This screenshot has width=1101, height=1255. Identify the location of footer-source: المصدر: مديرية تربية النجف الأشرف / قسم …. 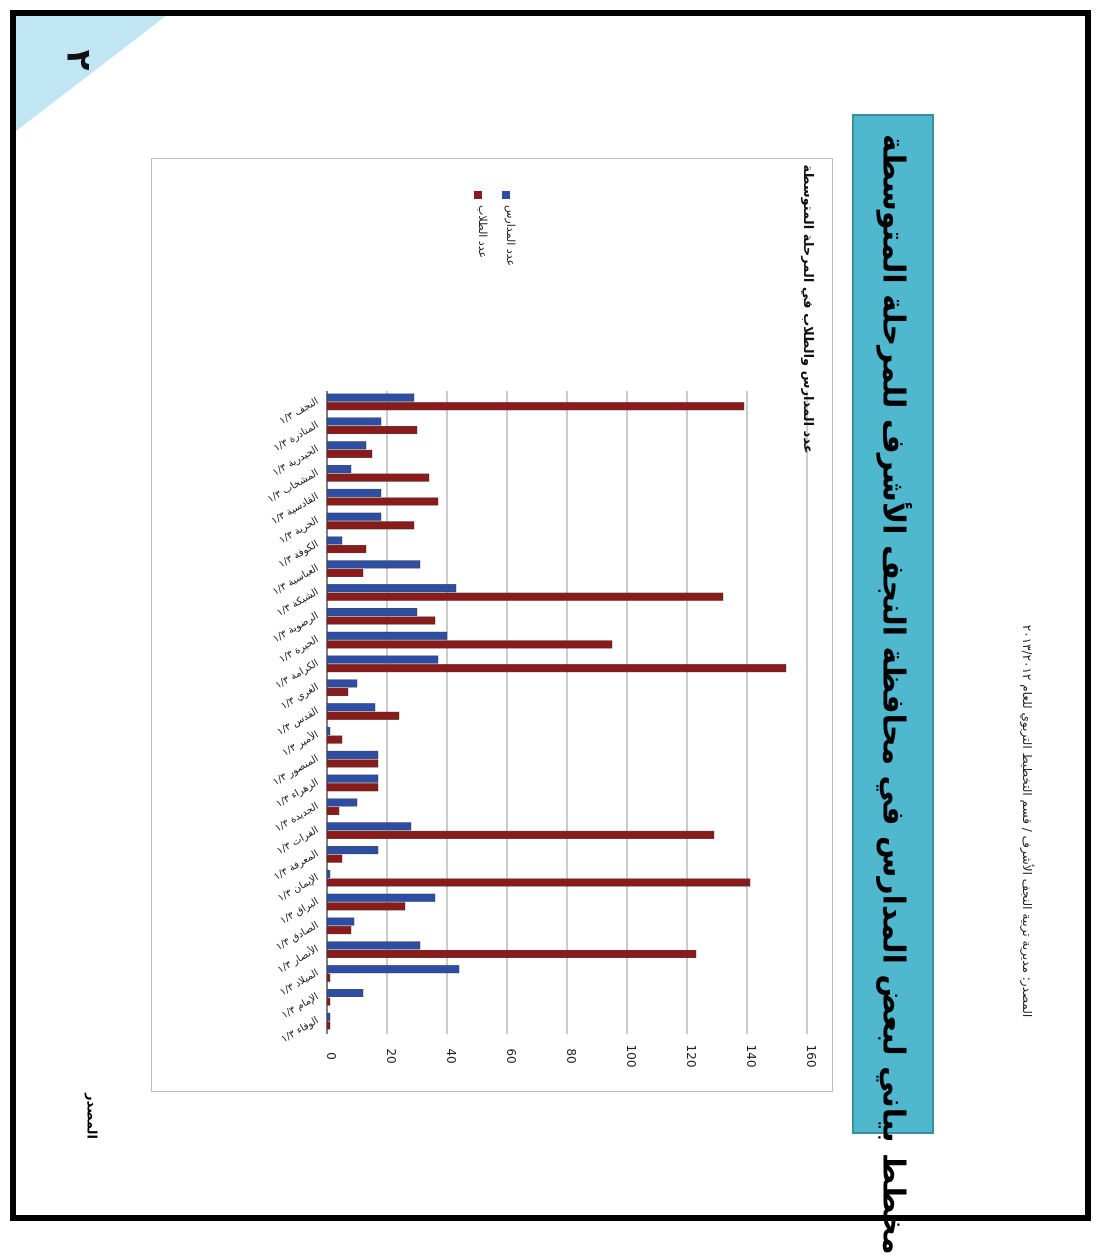
(1027, 821).